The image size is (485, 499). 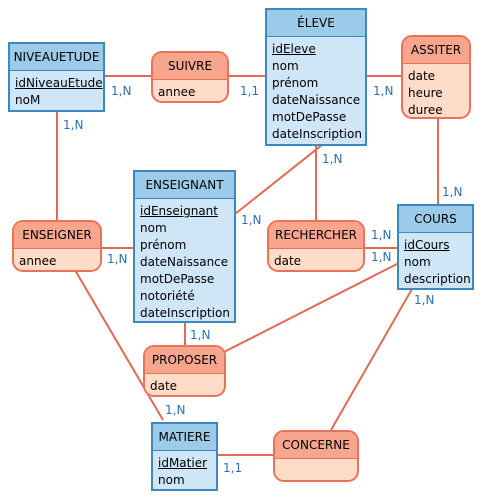 What do you see at coordinates (316, 445) in the screenshot?
I see `assoc-concerne-title: CONCERNE` at bounding box center [316, 445].